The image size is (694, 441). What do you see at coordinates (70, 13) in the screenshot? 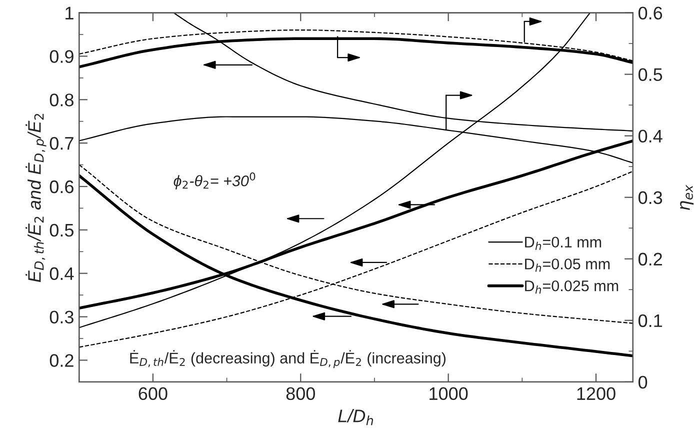
I see `y-tick-label: 1` at bounding box center [70, 13].